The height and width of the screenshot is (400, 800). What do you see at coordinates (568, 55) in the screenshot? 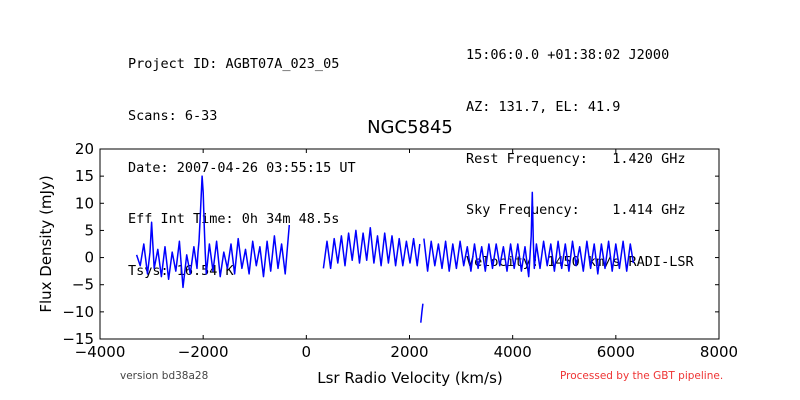
I see `coordinates-text: 15:06:0.0 +01:38:02 J2000` at bounding box center [568, 55].